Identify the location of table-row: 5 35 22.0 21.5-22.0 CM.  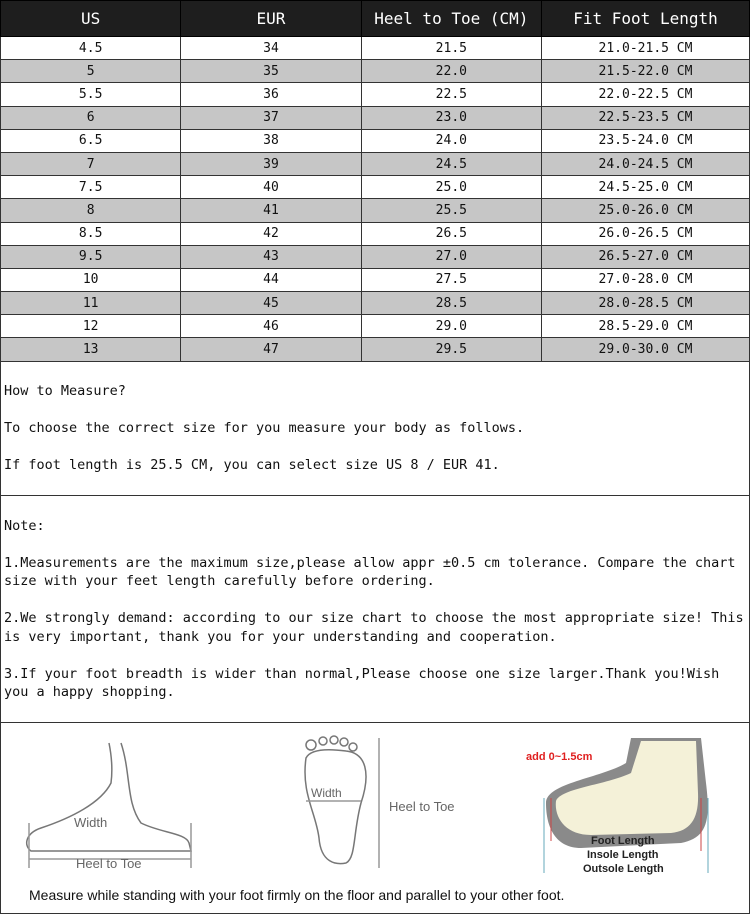
(375, 71).